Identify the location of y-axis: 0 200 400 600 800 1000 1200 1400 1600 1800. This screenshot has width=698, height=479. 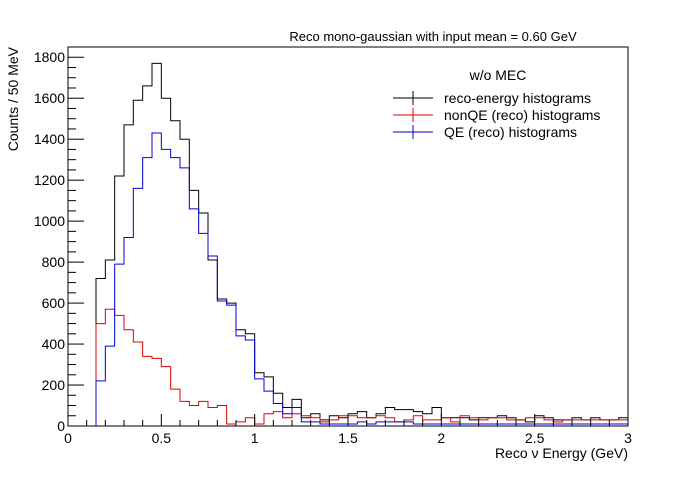
(59, 240).